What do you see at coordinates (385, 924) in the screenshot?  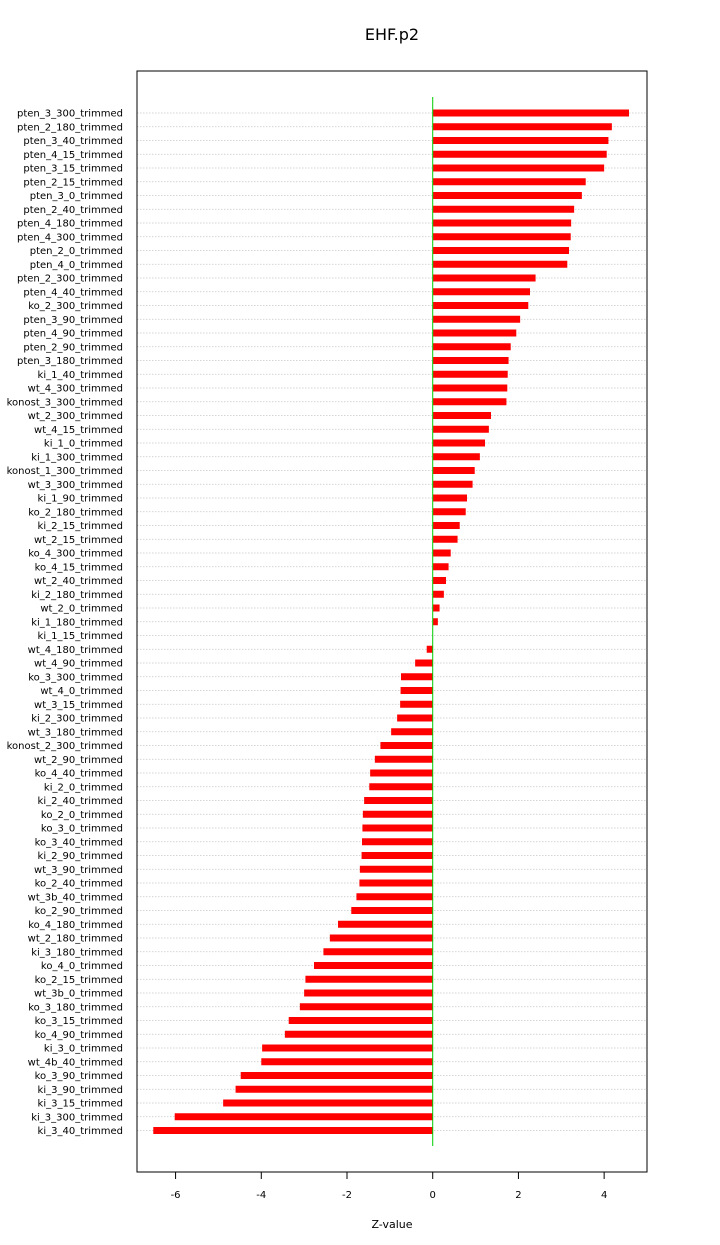 I see `bar-ko_4_180_trimmed` at bounding box center [385, 924].